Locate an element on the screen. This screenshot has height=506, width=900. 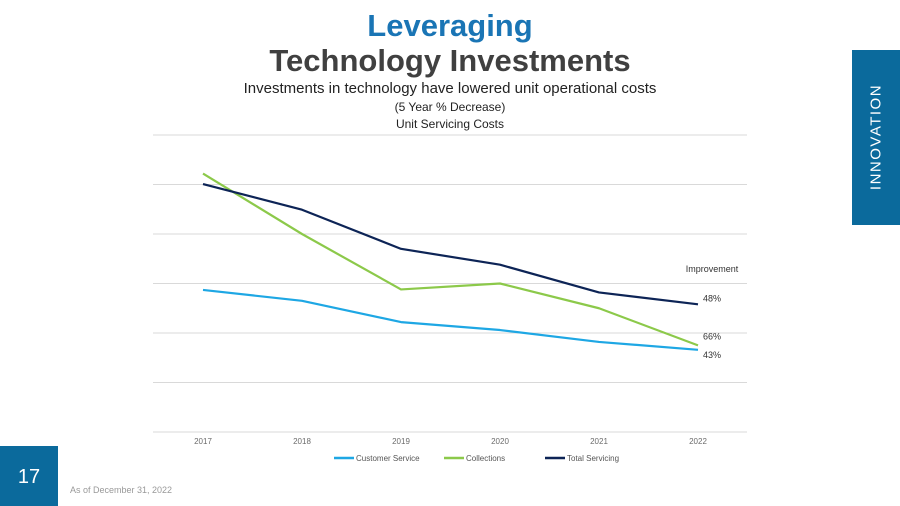
end-label-customer-service: 43% is located at coordinates (712, 355).